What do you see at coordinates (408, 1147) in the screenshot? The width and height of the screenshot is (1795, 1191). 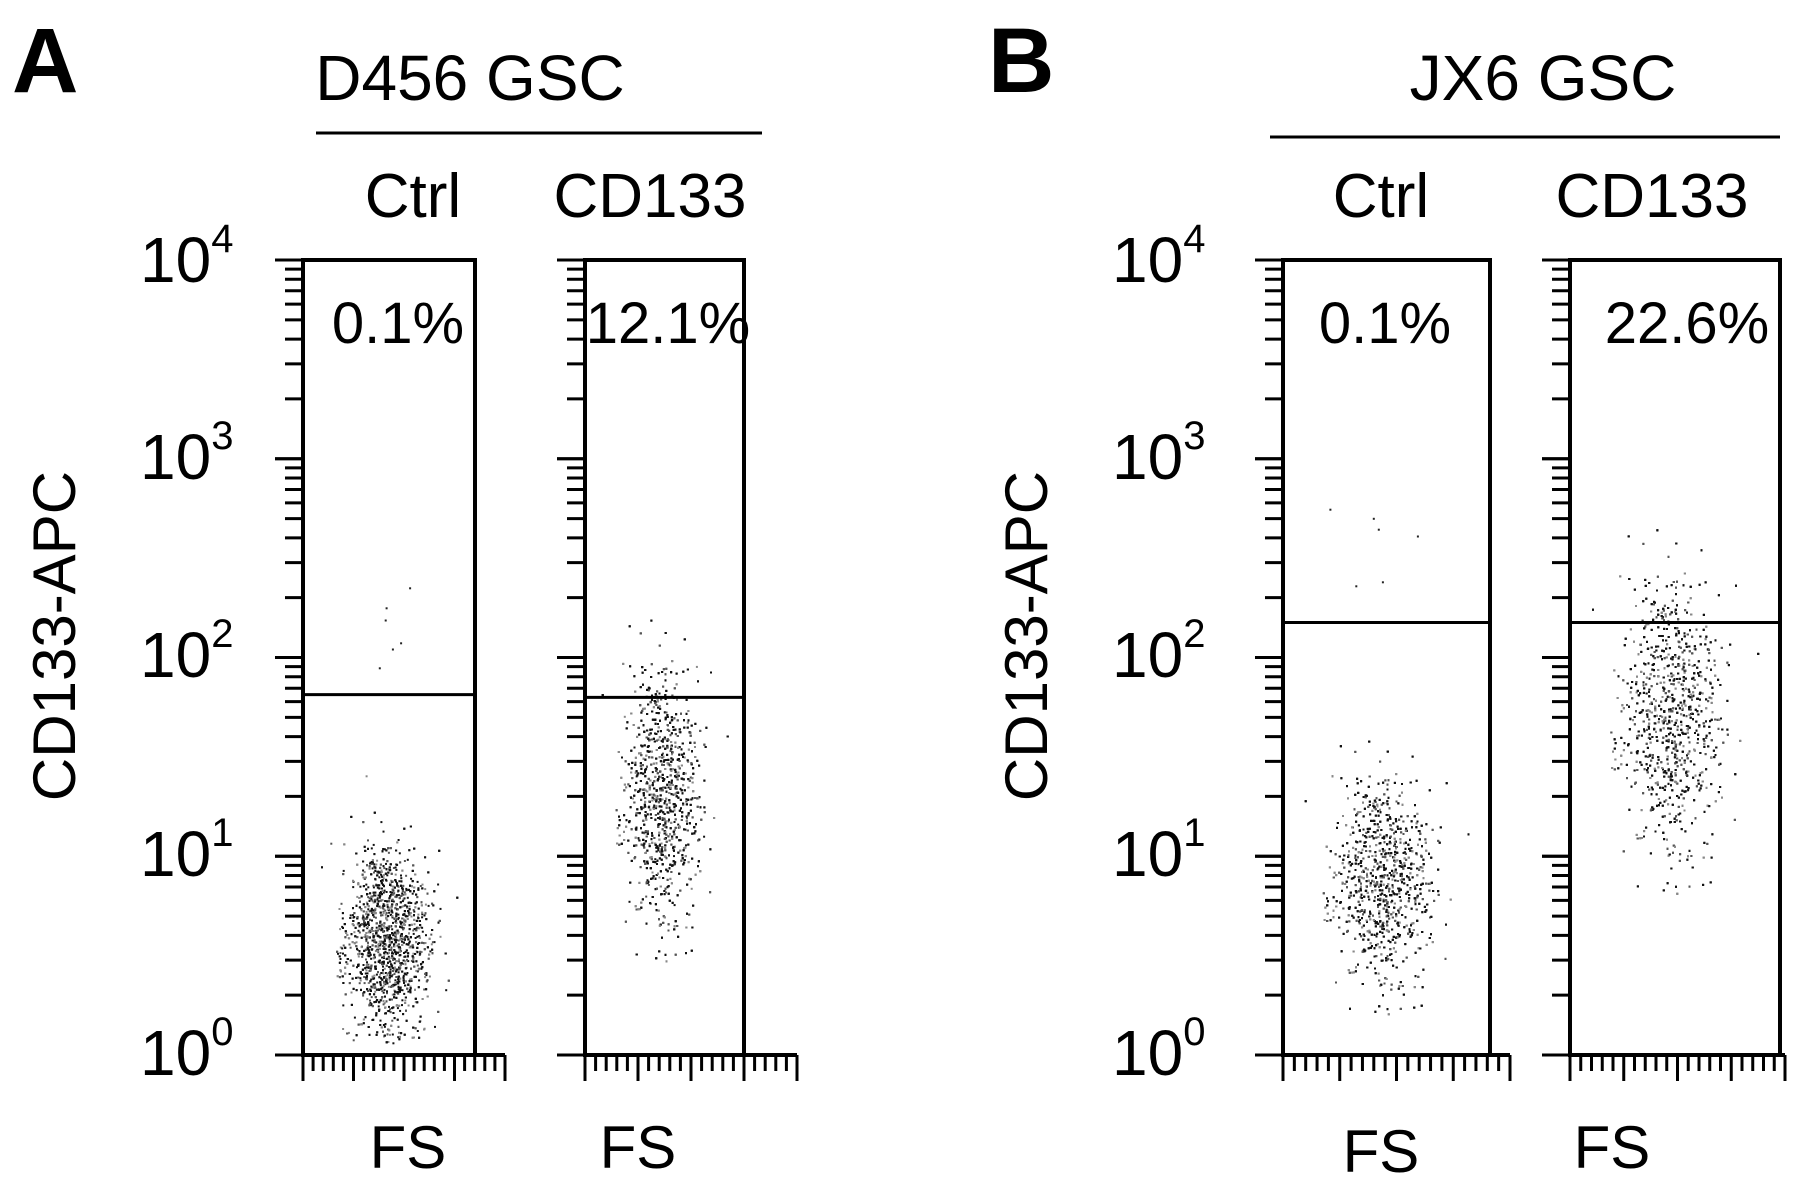 I see `x-axis-label: FS` at bounding box center [408, 1147].